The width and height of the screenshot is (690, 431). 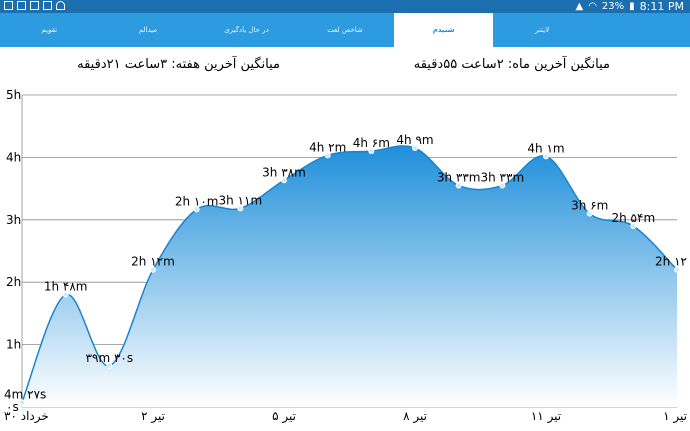 I want to click on data-label: 2h ۱۲, so click(x=671, y=262).